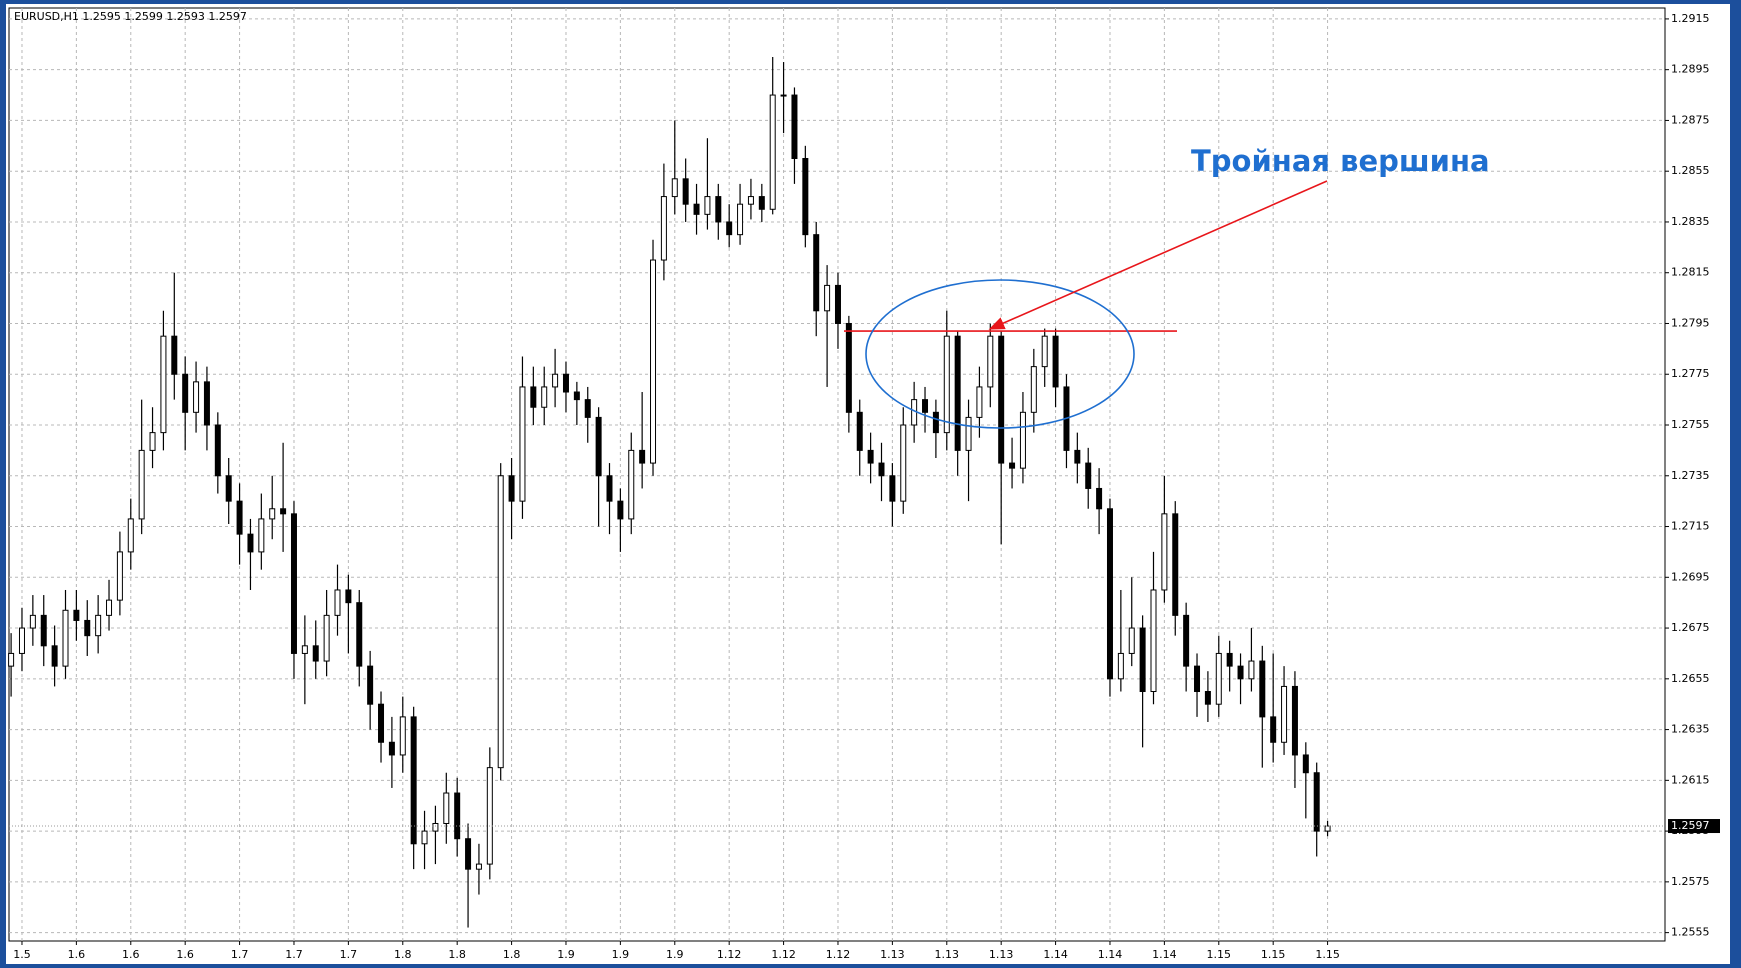 The height and width of the screenshot is (968, 1741). Describe the element at coordinates (1690, 825) in the screenshot. I see `last-price-label: 1.2597` at that location.